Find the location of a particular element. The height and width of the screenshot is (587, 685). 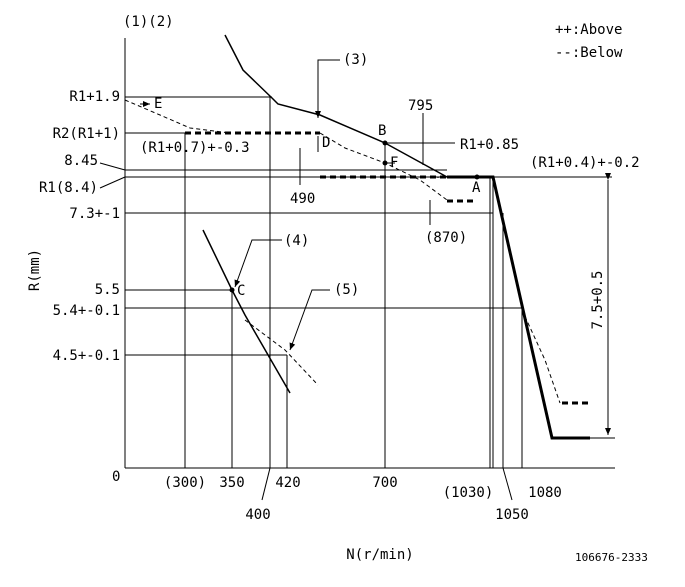

x-label: 1080 is located at coordinates (545, 493).